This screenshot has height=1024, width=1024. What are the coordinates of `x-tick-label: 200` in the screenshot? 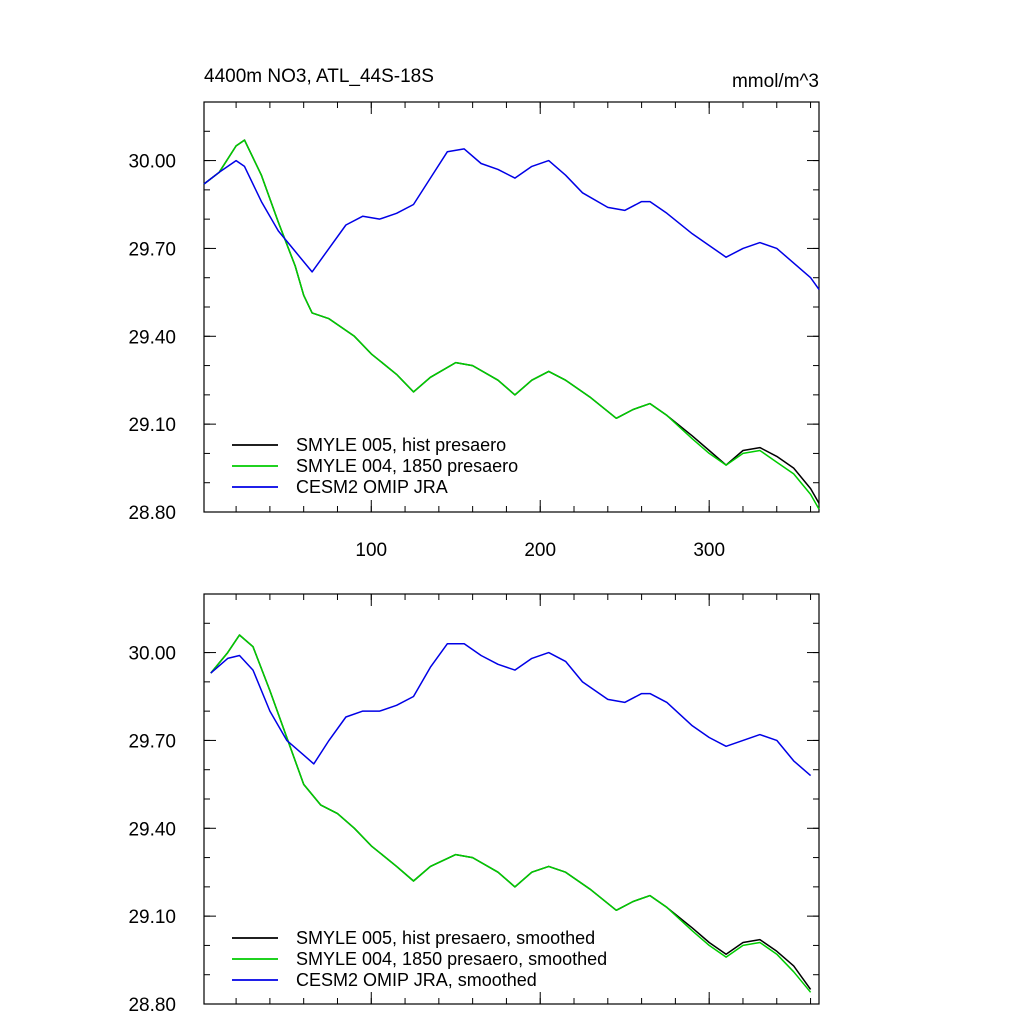 It's located at (540, 550).